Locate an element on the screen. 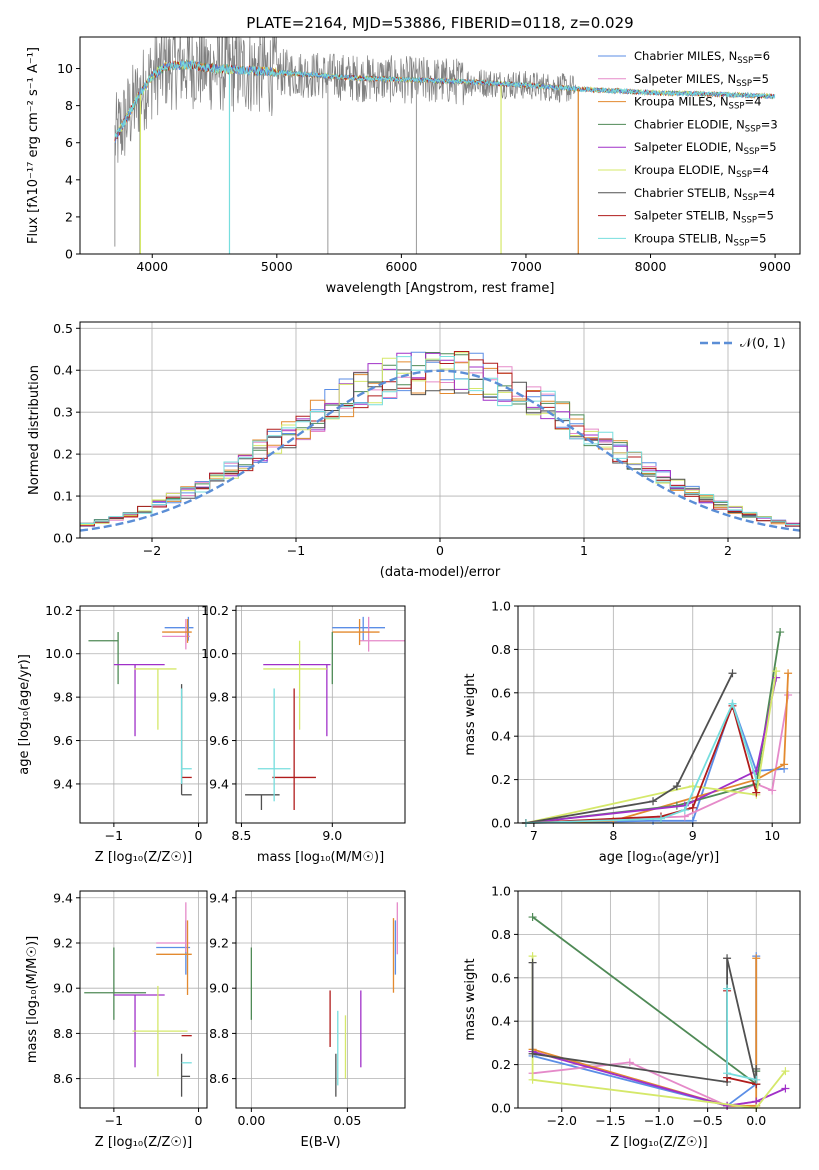 The height and width of the screenshot is (1170, 819). legend-label: 𝒩(0, 1) is located at coordinates (763, 342).